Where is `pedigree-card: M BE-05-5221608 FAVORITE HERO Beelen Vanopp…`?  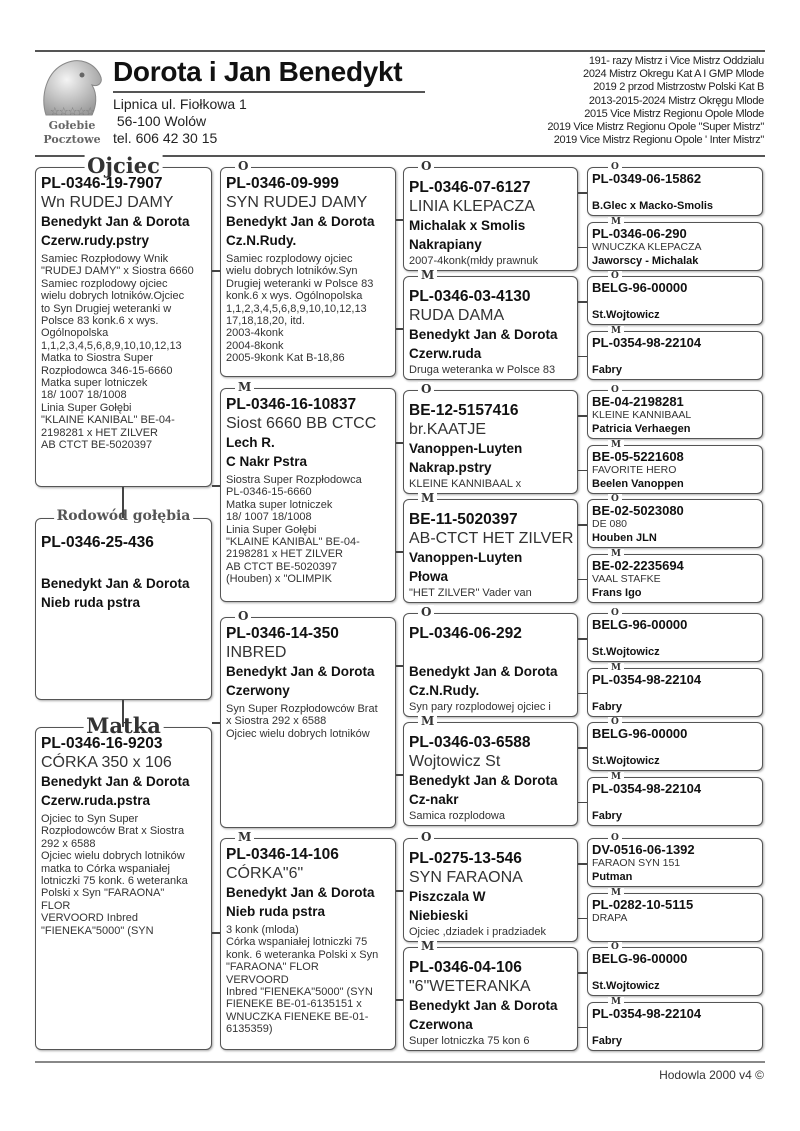 pedigree-card: M BE-05-5221608 FAVORITE HERO Beelen Vanopp… is located at coordinates (675, 466).